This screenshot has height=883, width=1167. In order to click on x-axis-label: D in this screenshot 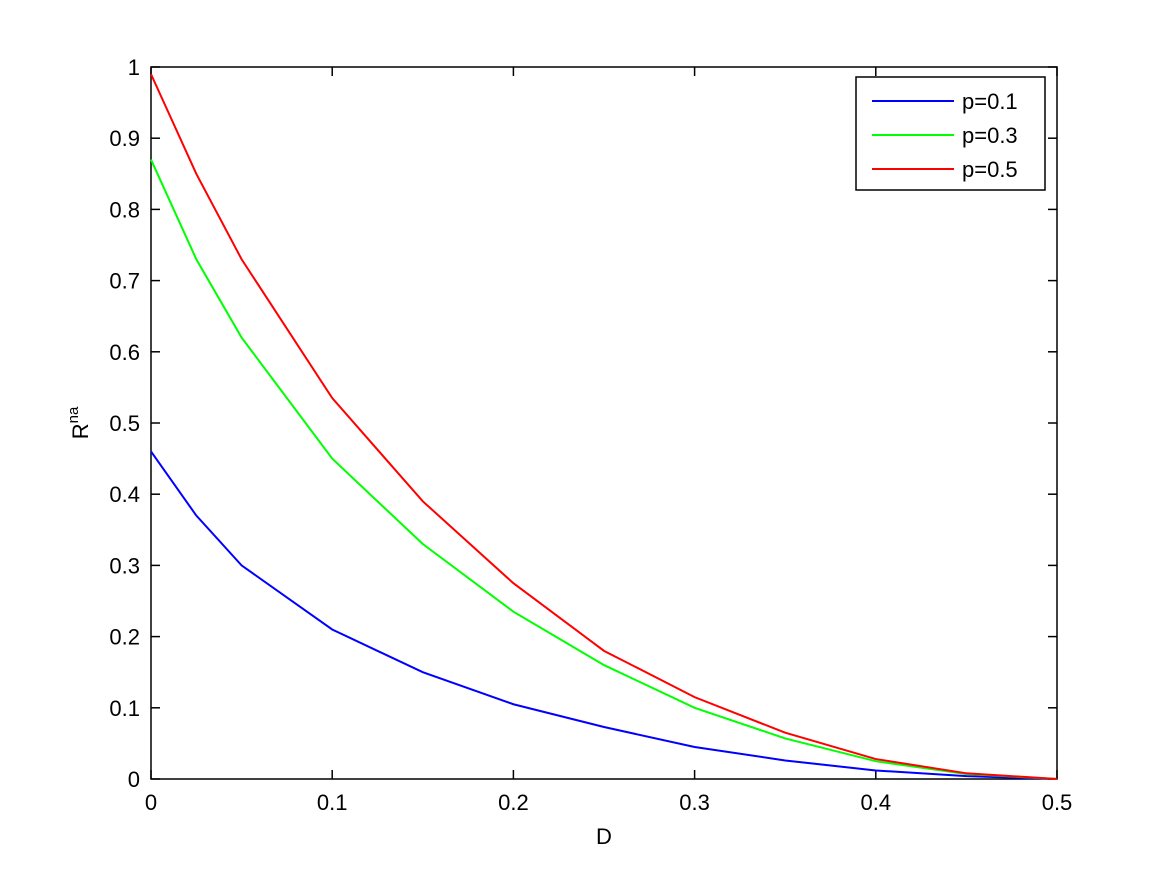, I will do `click(604, 836)`.